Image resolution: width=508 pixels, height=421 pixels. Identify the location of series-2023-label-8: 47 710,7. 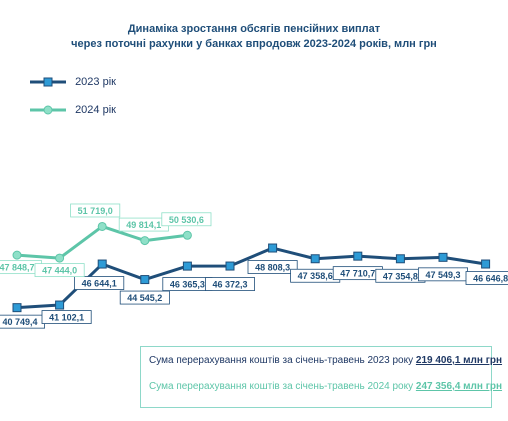
(357, 274).